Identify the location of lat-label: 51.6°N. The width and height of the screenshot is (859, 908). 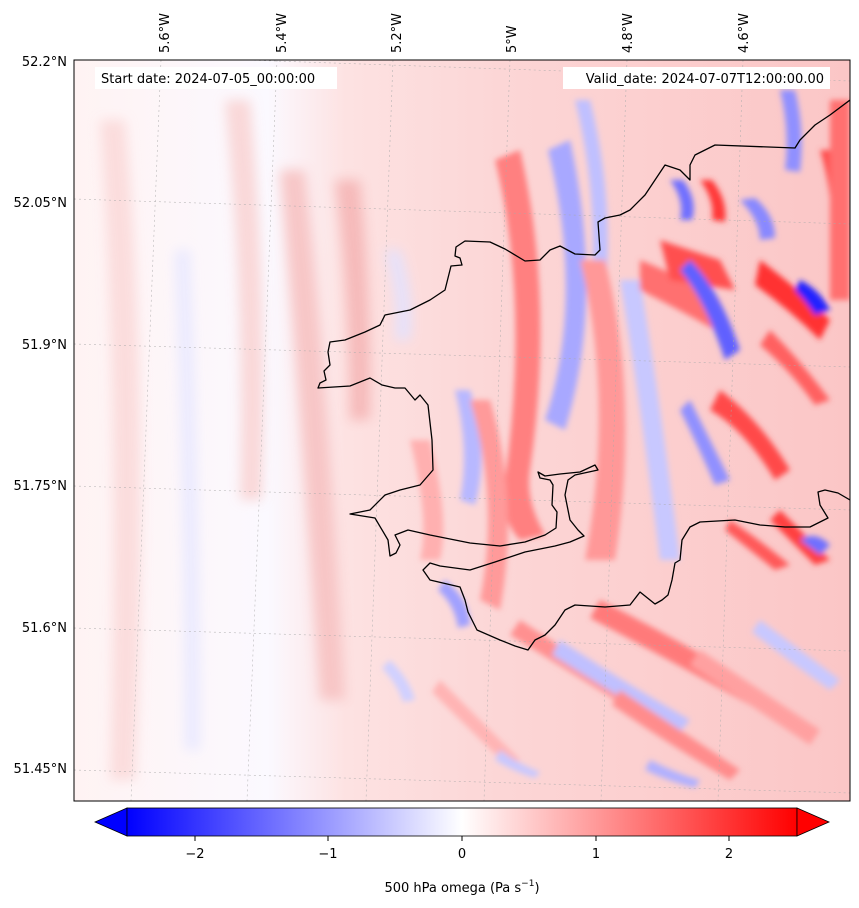
(44, 628).